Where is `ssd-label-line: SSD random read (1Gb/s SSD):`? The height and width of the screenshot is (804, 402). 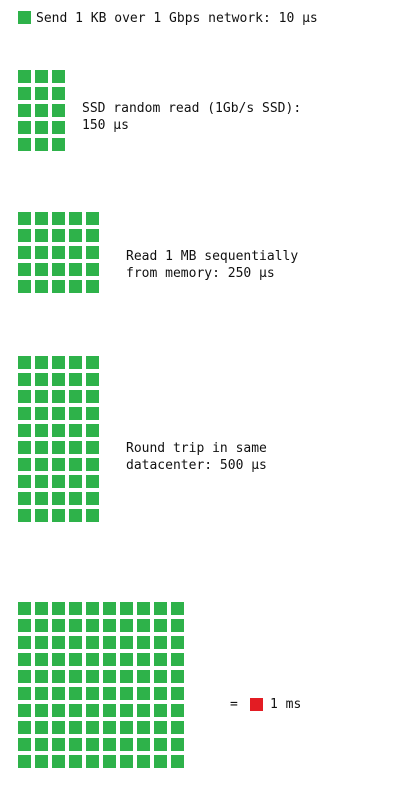 ssd-label-line: SSD random read (1Gb/s SSD): is located at coordinates (192, 108).